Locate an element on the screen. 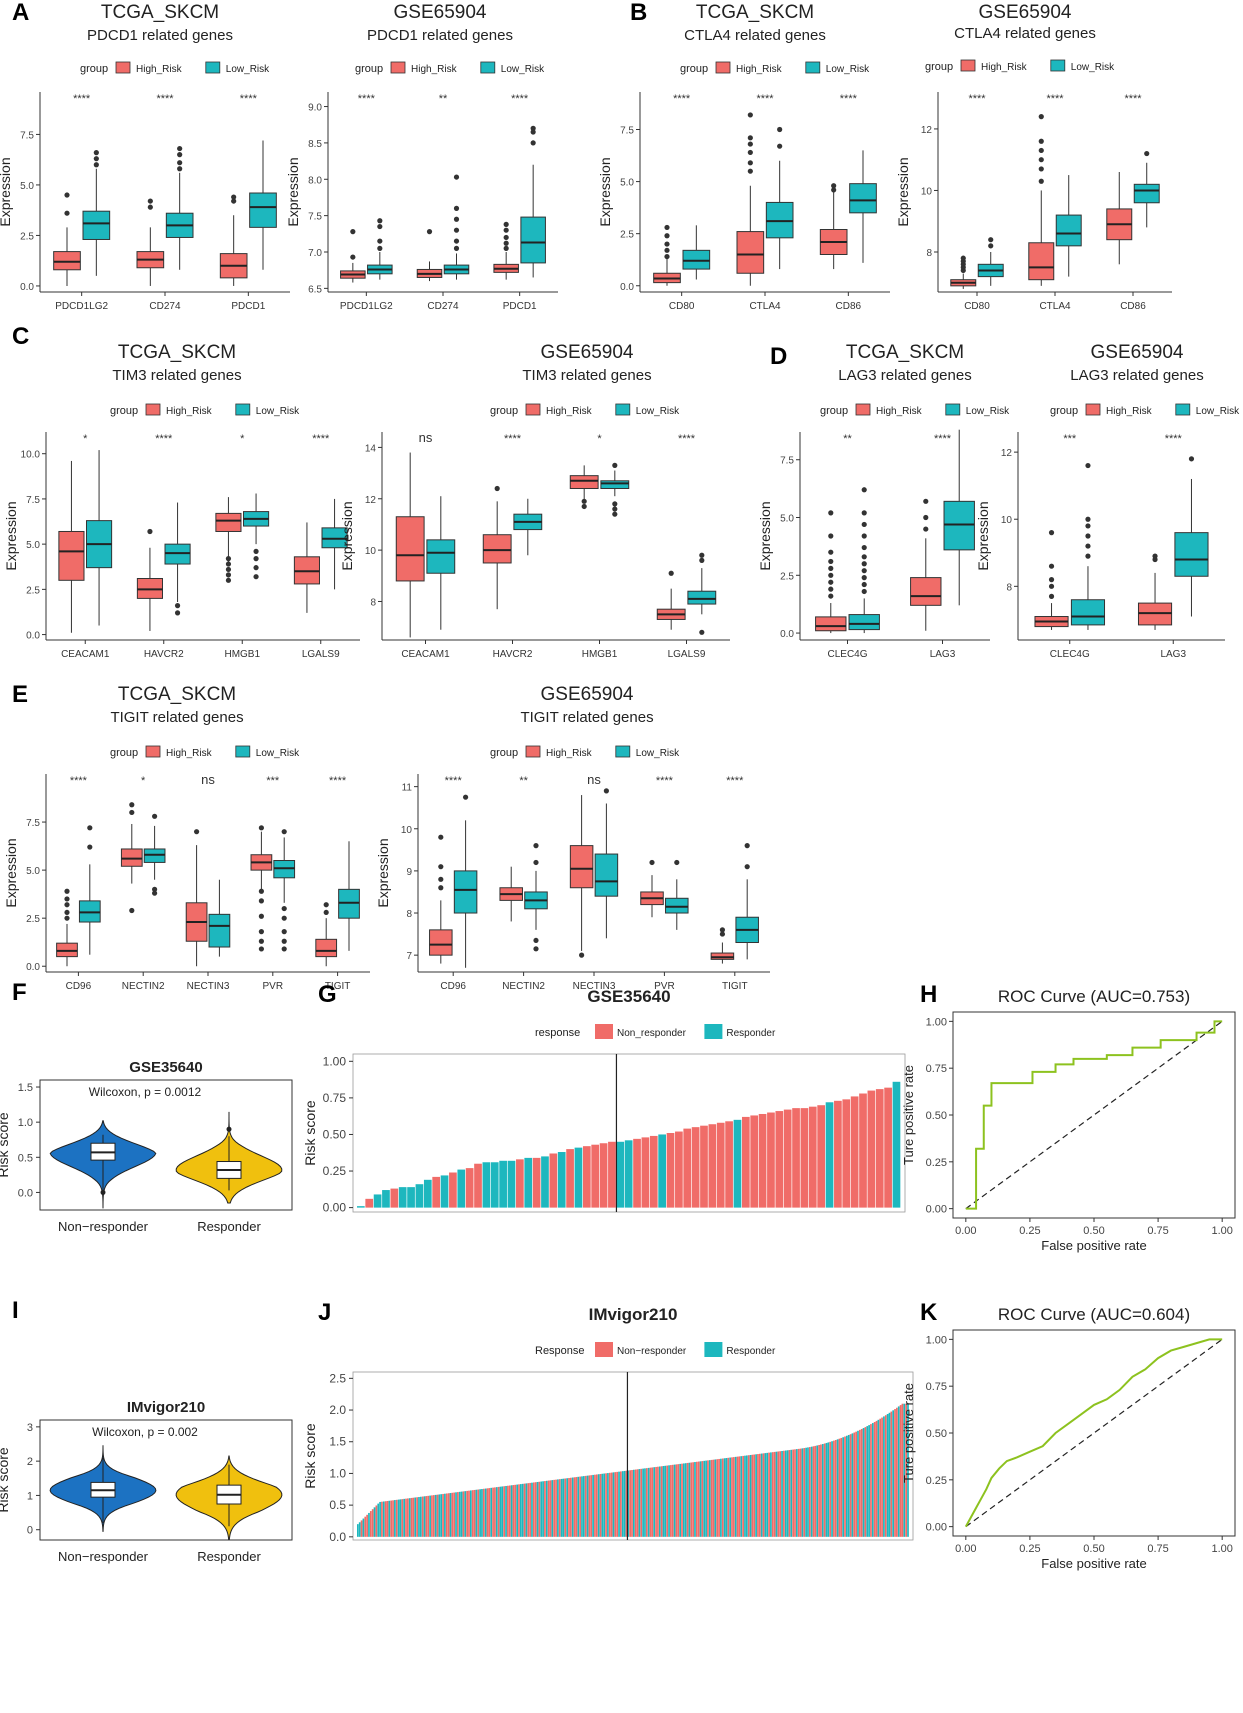 Image resolution: width=1243 pixels, height=1713 pixels. y-tick-label: 0.5 is located at coordinates (25, 1158).